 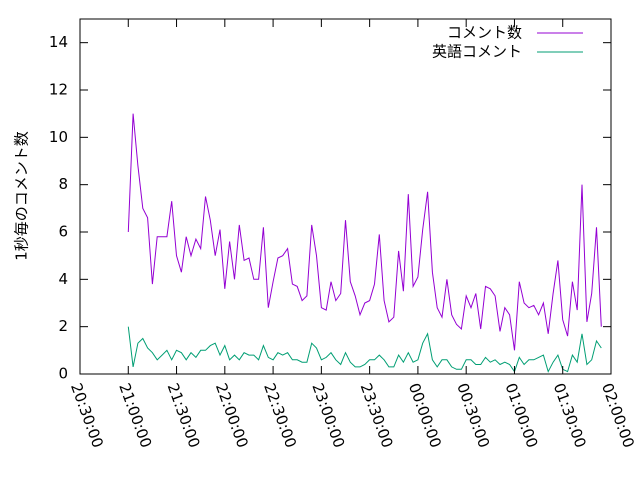 I want to click on x-tick-label: 23:30:00, so click(x=377, y=415).